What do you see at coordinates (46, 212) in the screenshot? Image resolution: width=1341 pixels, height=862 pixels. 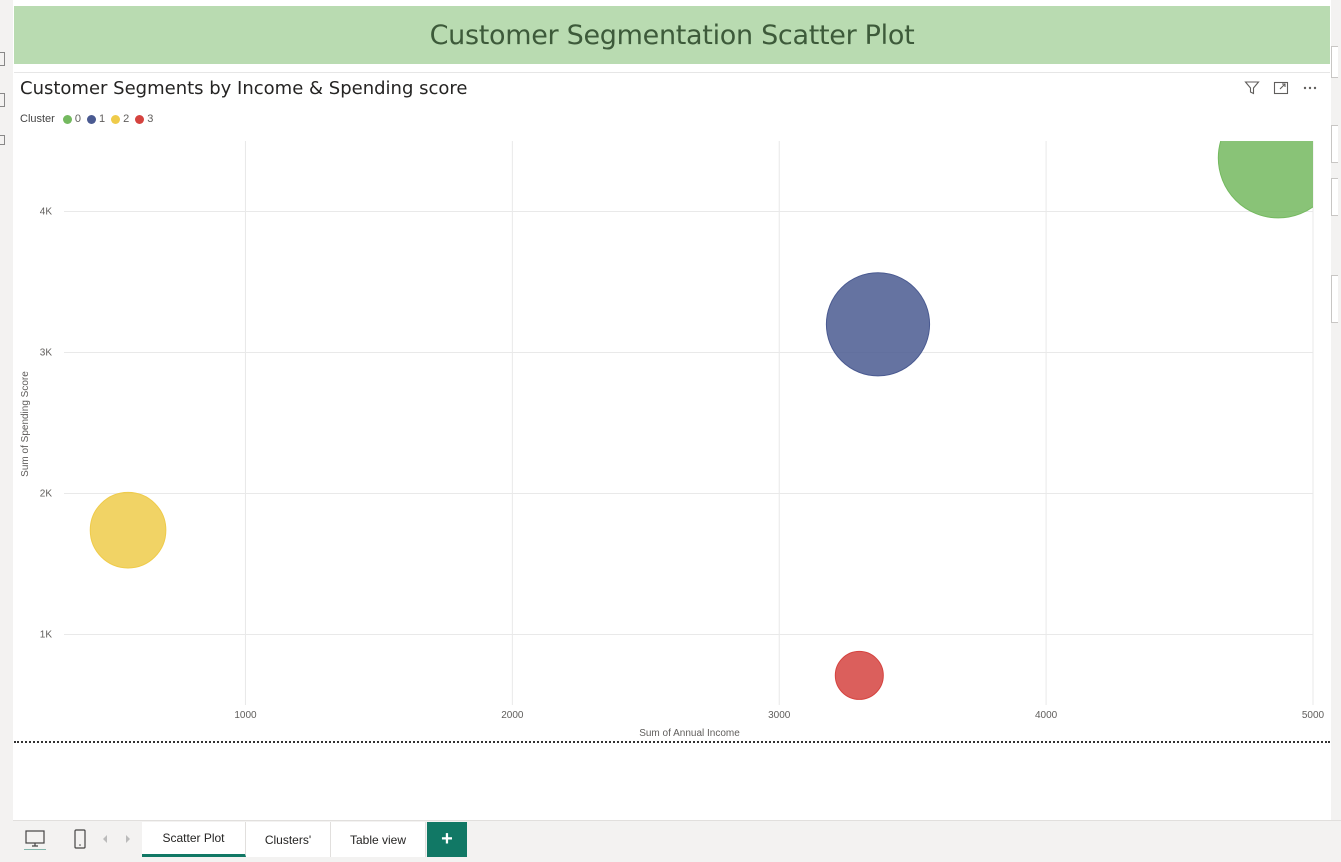 I see `y-tick-label: 4K` at bounding box center [46, 212].